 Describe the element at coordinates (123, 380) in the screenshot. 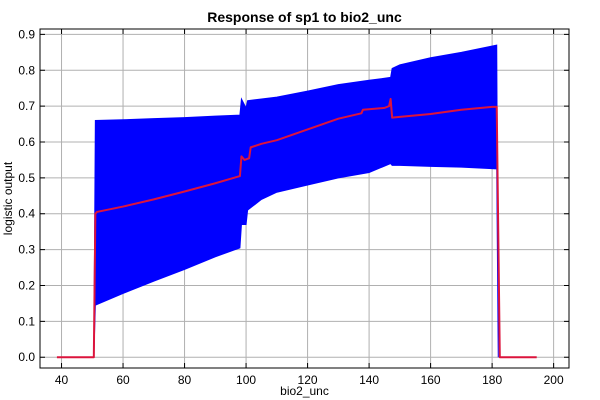

I see `x-tick-label: 60` at that location.